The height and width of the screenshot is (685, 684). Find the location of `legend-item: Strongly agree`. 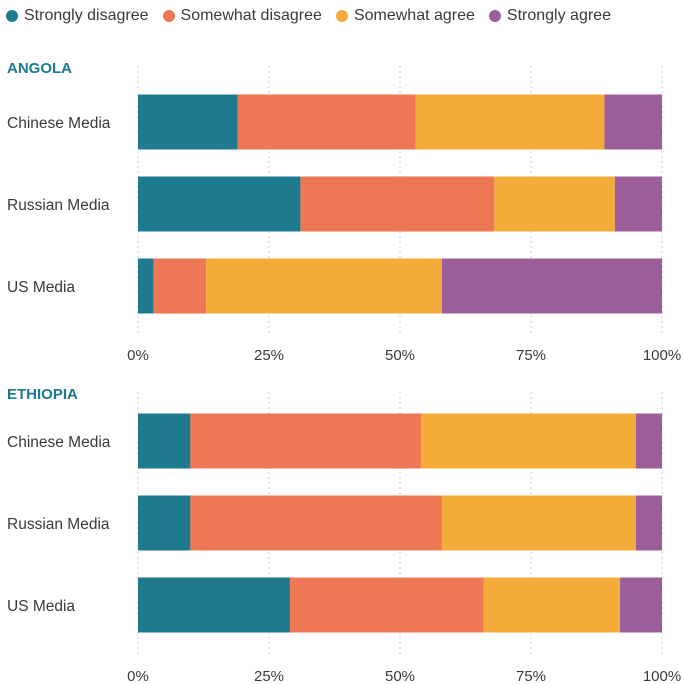

legend-item: Strongly agree is located at coordinates (549, 16).